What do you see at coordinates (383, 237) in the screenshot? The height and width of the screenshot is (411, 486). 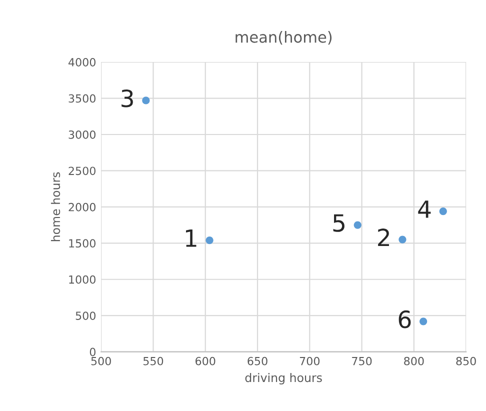 I see `annotation: 2` at bounding box center [383, 237].